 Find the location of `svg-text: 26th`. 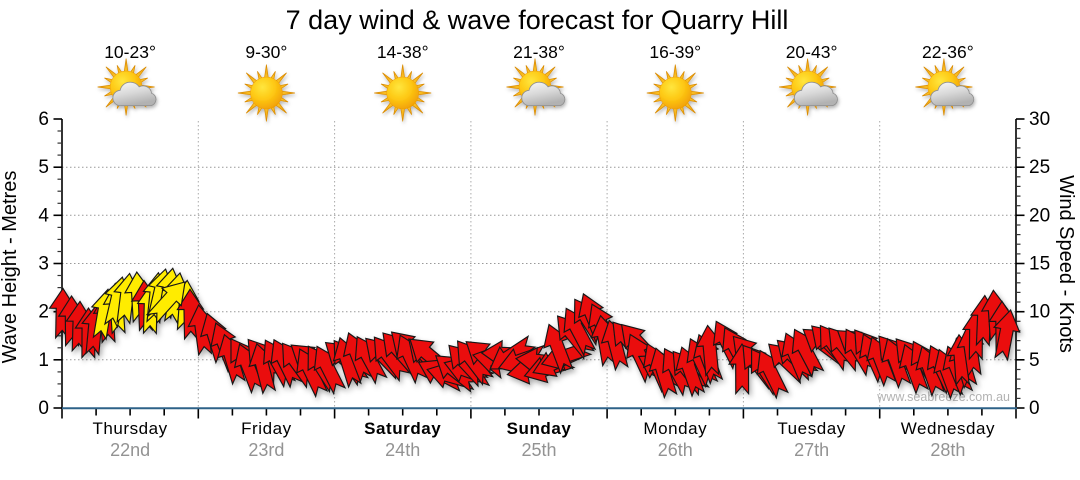

svg-text: 26th is located at coordinates (675, 450).